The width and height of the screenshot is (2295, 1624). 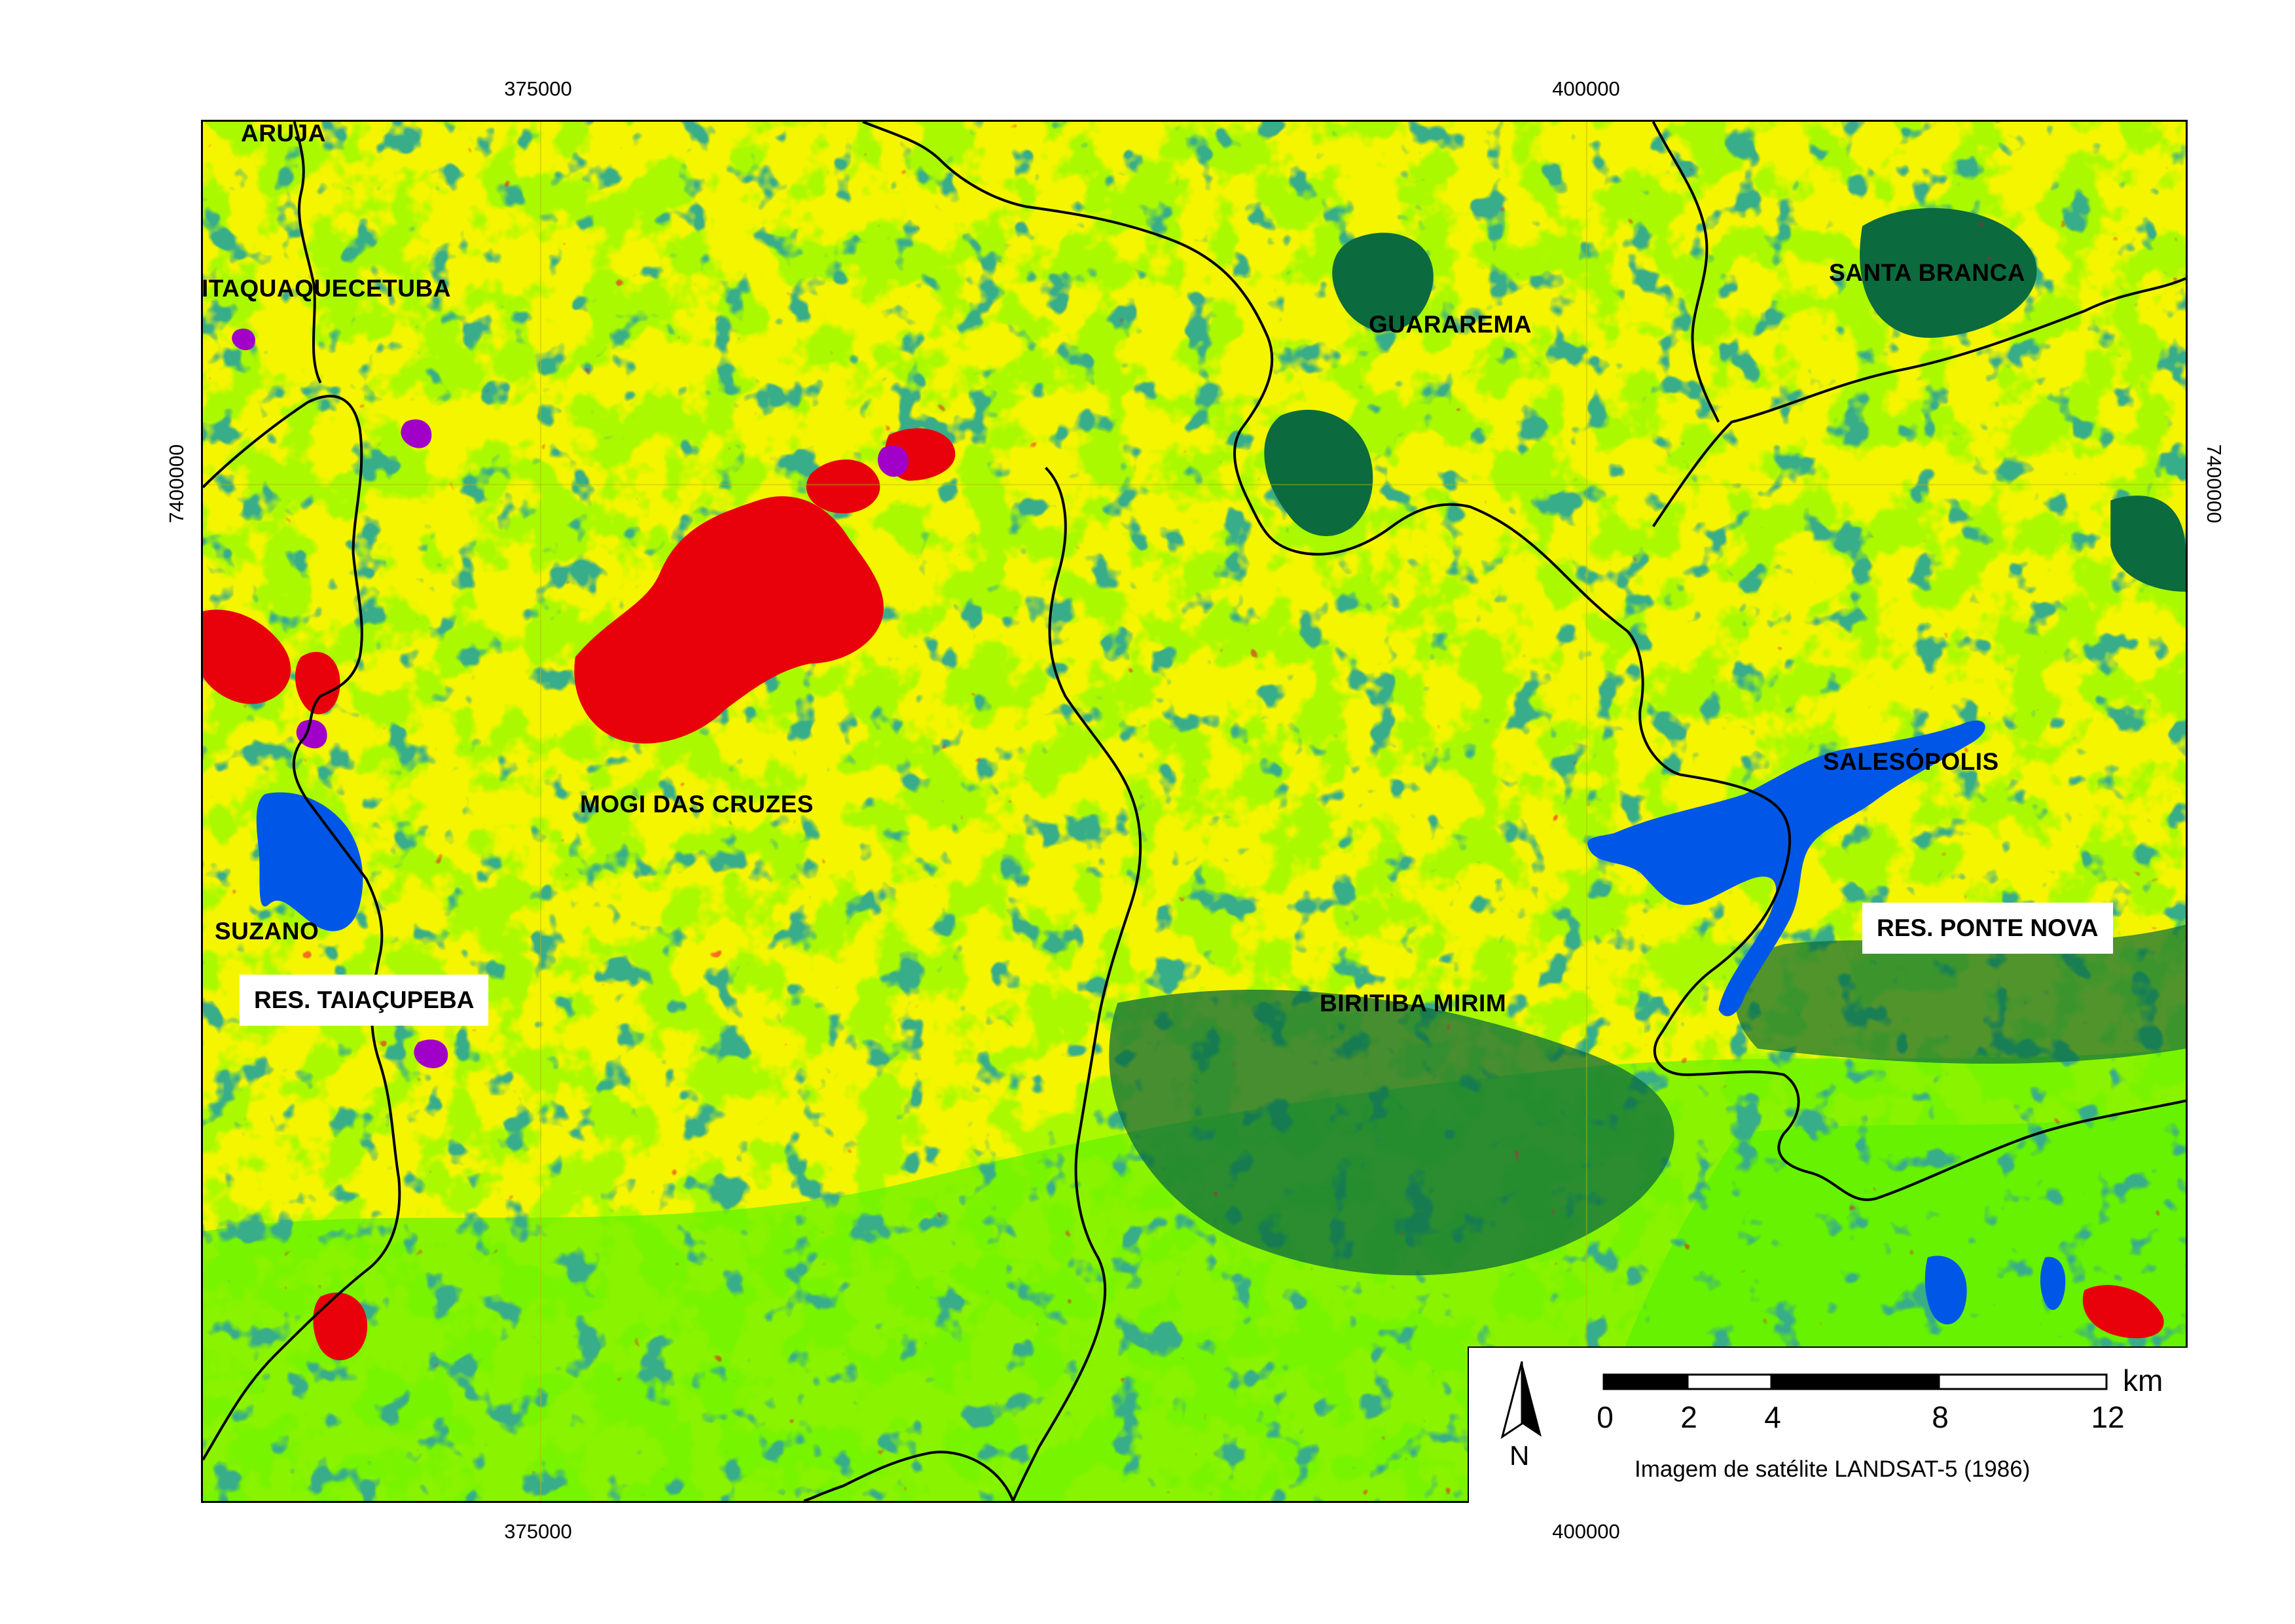 What do you see at coordinates (365, 1000) in the screenshot?
I see `reservoir-label-taiacupeba: RES. TAIAÇUPEBA` at bounding box center [365, 1000].